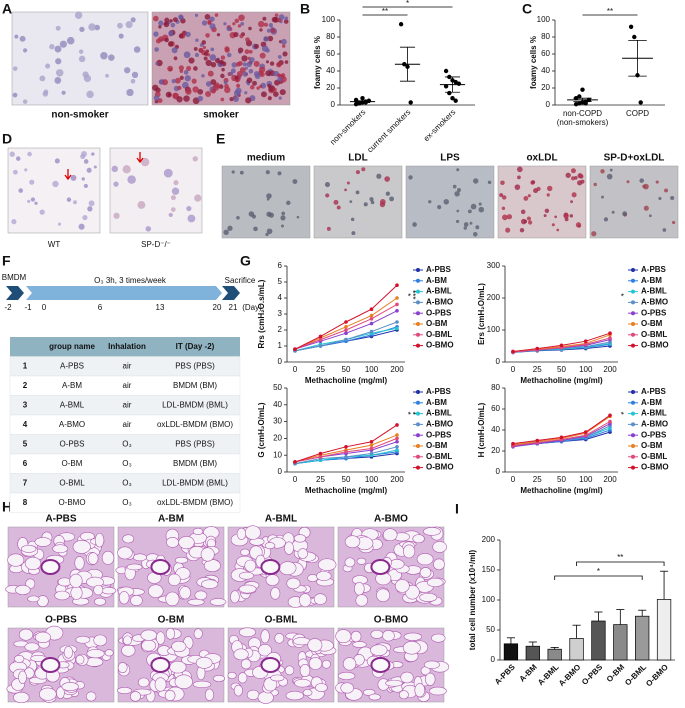 The image size is (685, 708). What do you see at coordinates (391, 519) in the screenshot?
I see `caption: A-BMO` at bounding box center [391, 519].